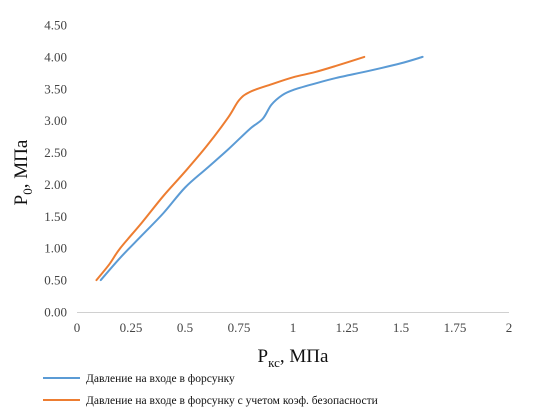  Describe the element at coordinates (131, 327) in the screenshot. I see `x-tick-label: 0.25` at that location.